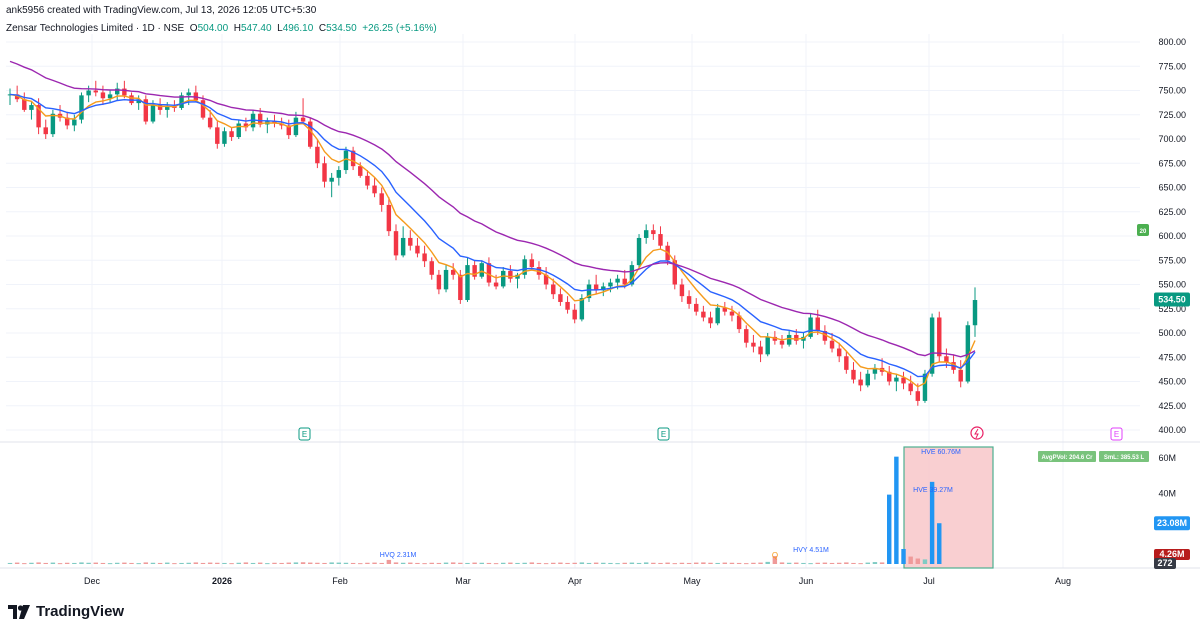  I want to click on high-value: 547.40, so click(256, 28).